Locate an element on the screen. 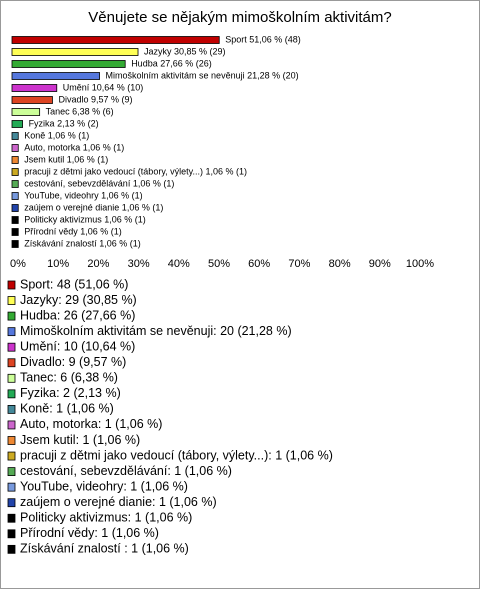 The width and height of the screenshot is (480, 589). legend-label: Fyzika: 2 (2,13 %) is located at coordinates (70, 393).